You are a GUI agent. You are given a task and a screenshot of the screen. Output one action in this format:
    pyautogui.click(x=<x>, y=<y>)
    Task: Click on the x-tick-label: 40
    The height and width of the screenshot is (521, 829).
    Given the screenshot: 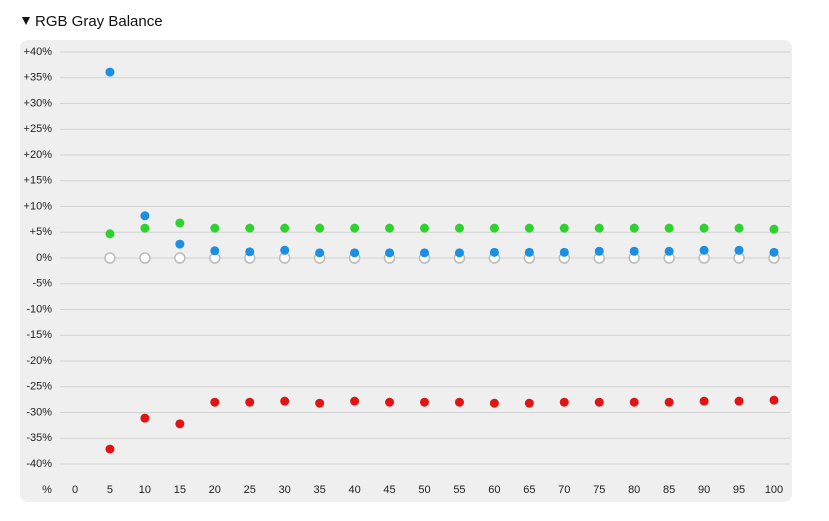 What is the action you would take?
    pyautogui.click(x=354, y=490)
    